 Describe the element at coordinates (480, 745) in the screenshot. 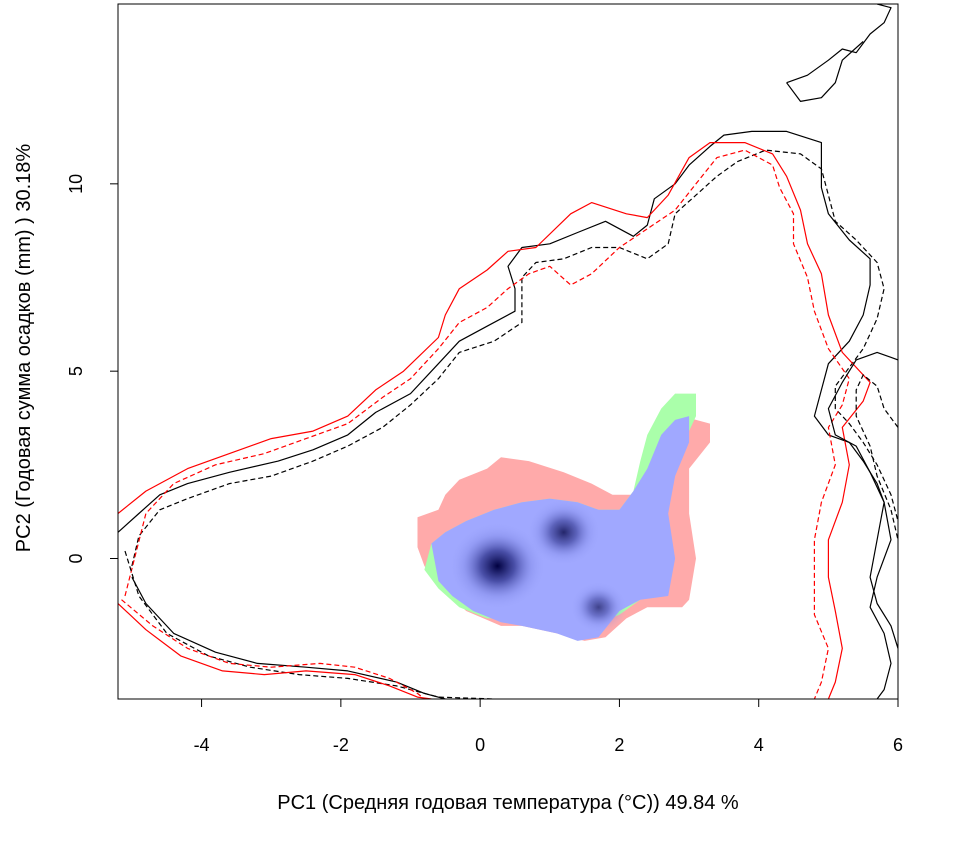

I see `x-tick-label: 0` at that location.